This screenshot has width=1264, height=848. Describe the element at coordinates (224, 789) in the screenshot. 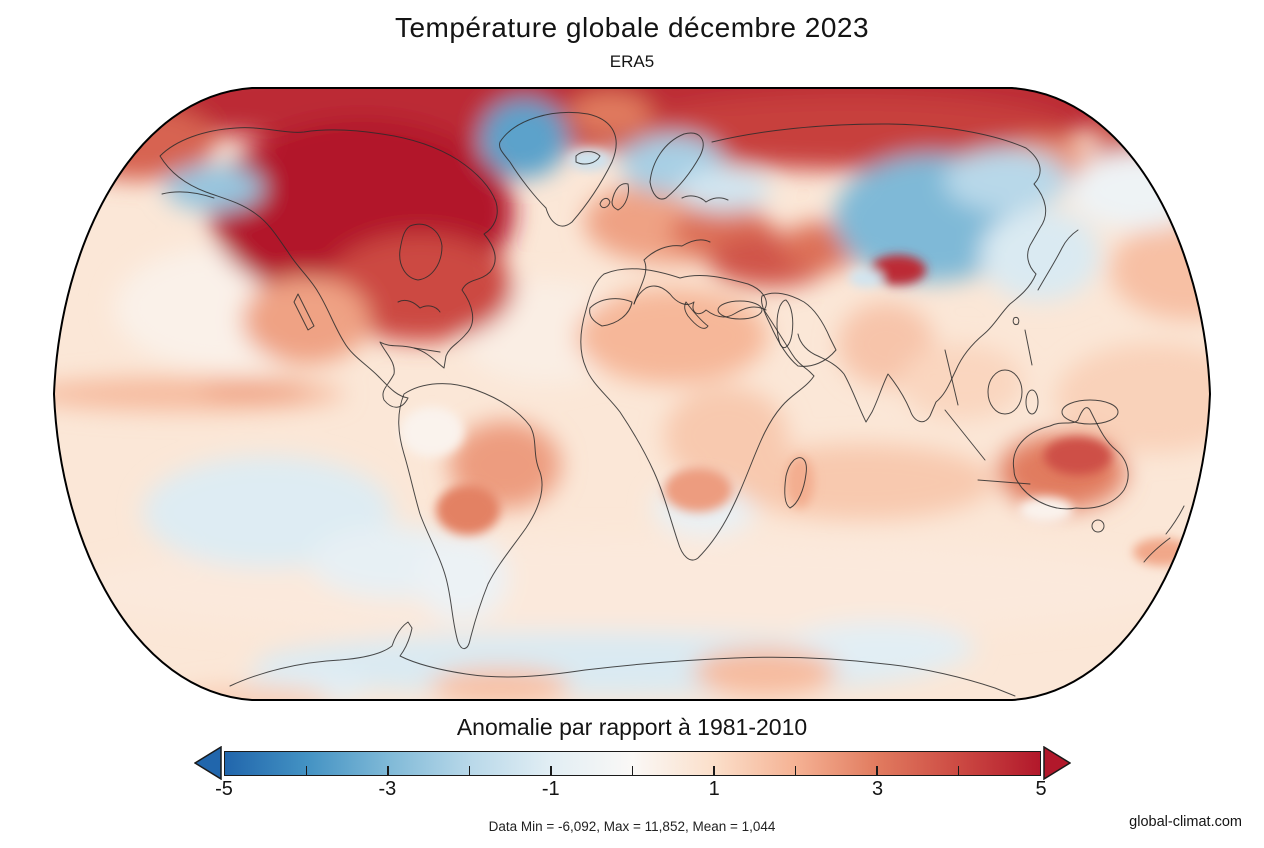

I see `colorbar-label: -5` at that location.